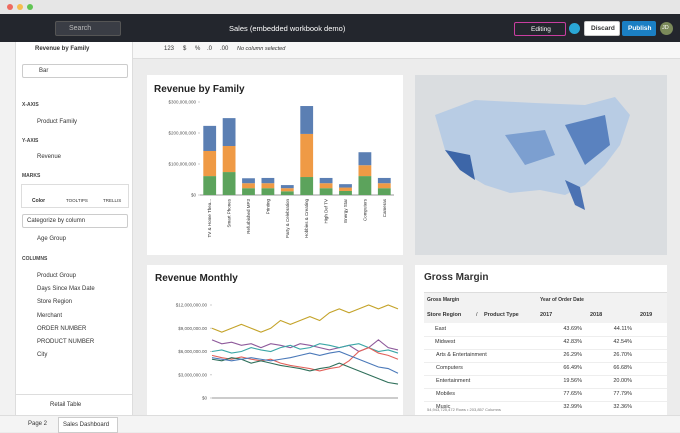 This screenshot has width=680, height=433. Describe the element at coordinates (572, 394) in the screenshot. I see `cell: 77.65%` at that location.